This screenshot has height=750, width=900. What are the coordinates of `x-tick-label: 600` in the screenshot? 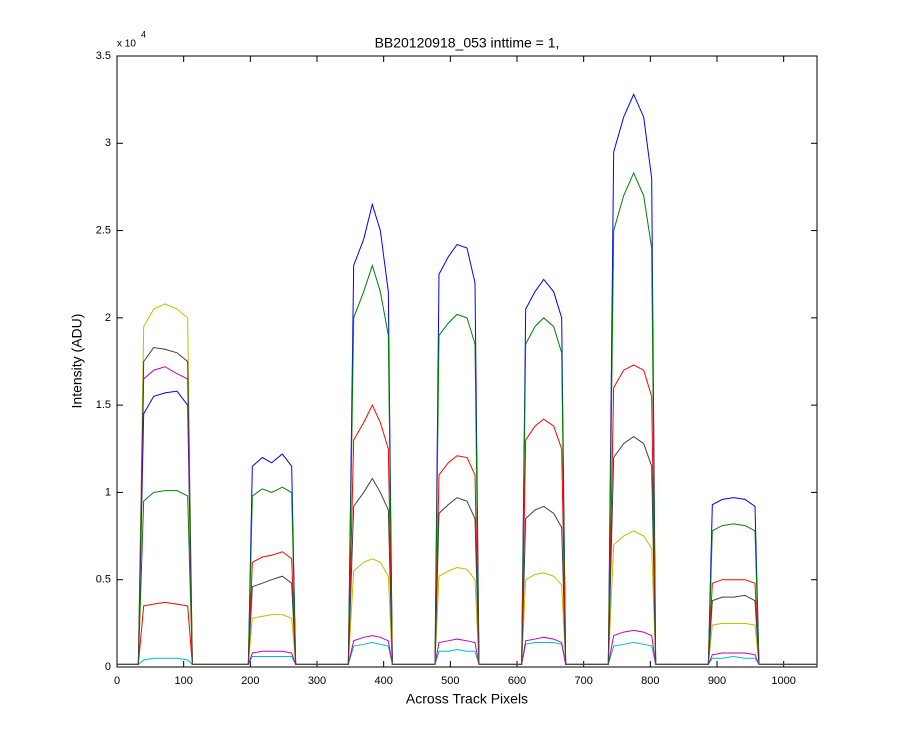 It's located at (517, 681).